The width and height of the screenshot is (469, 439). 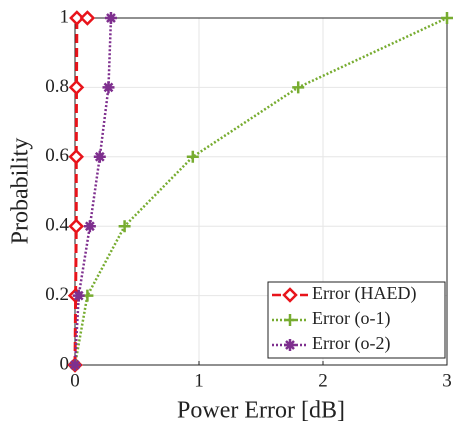 What do you see at coordinates (57, 225) in the screenshot?
I see `y-tick-label: 0.4` at bounding box center [57, 225].